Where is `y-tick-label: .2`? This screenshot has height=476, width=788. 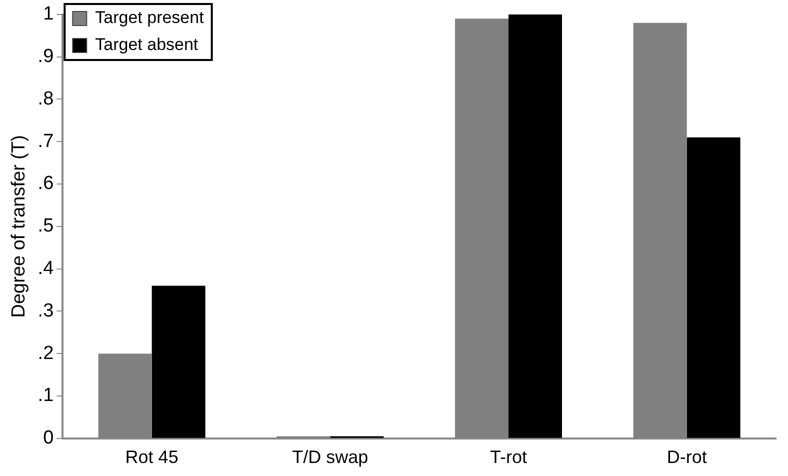 y-tick-label: .2 is located at coordinates (46, 353).